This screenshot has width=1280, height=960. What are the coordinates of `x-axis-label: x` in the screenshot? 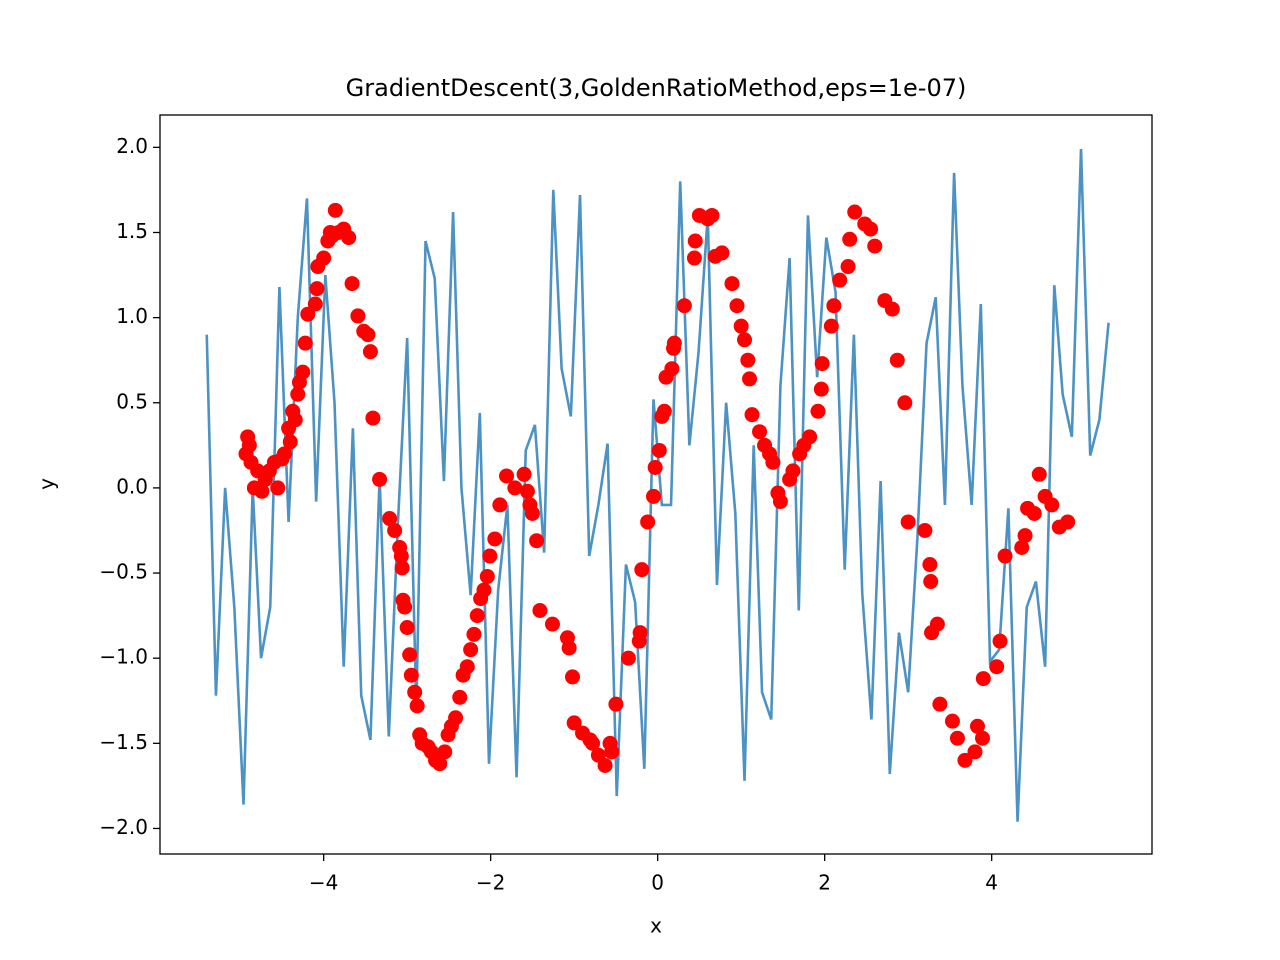 It's located at (656, 926).